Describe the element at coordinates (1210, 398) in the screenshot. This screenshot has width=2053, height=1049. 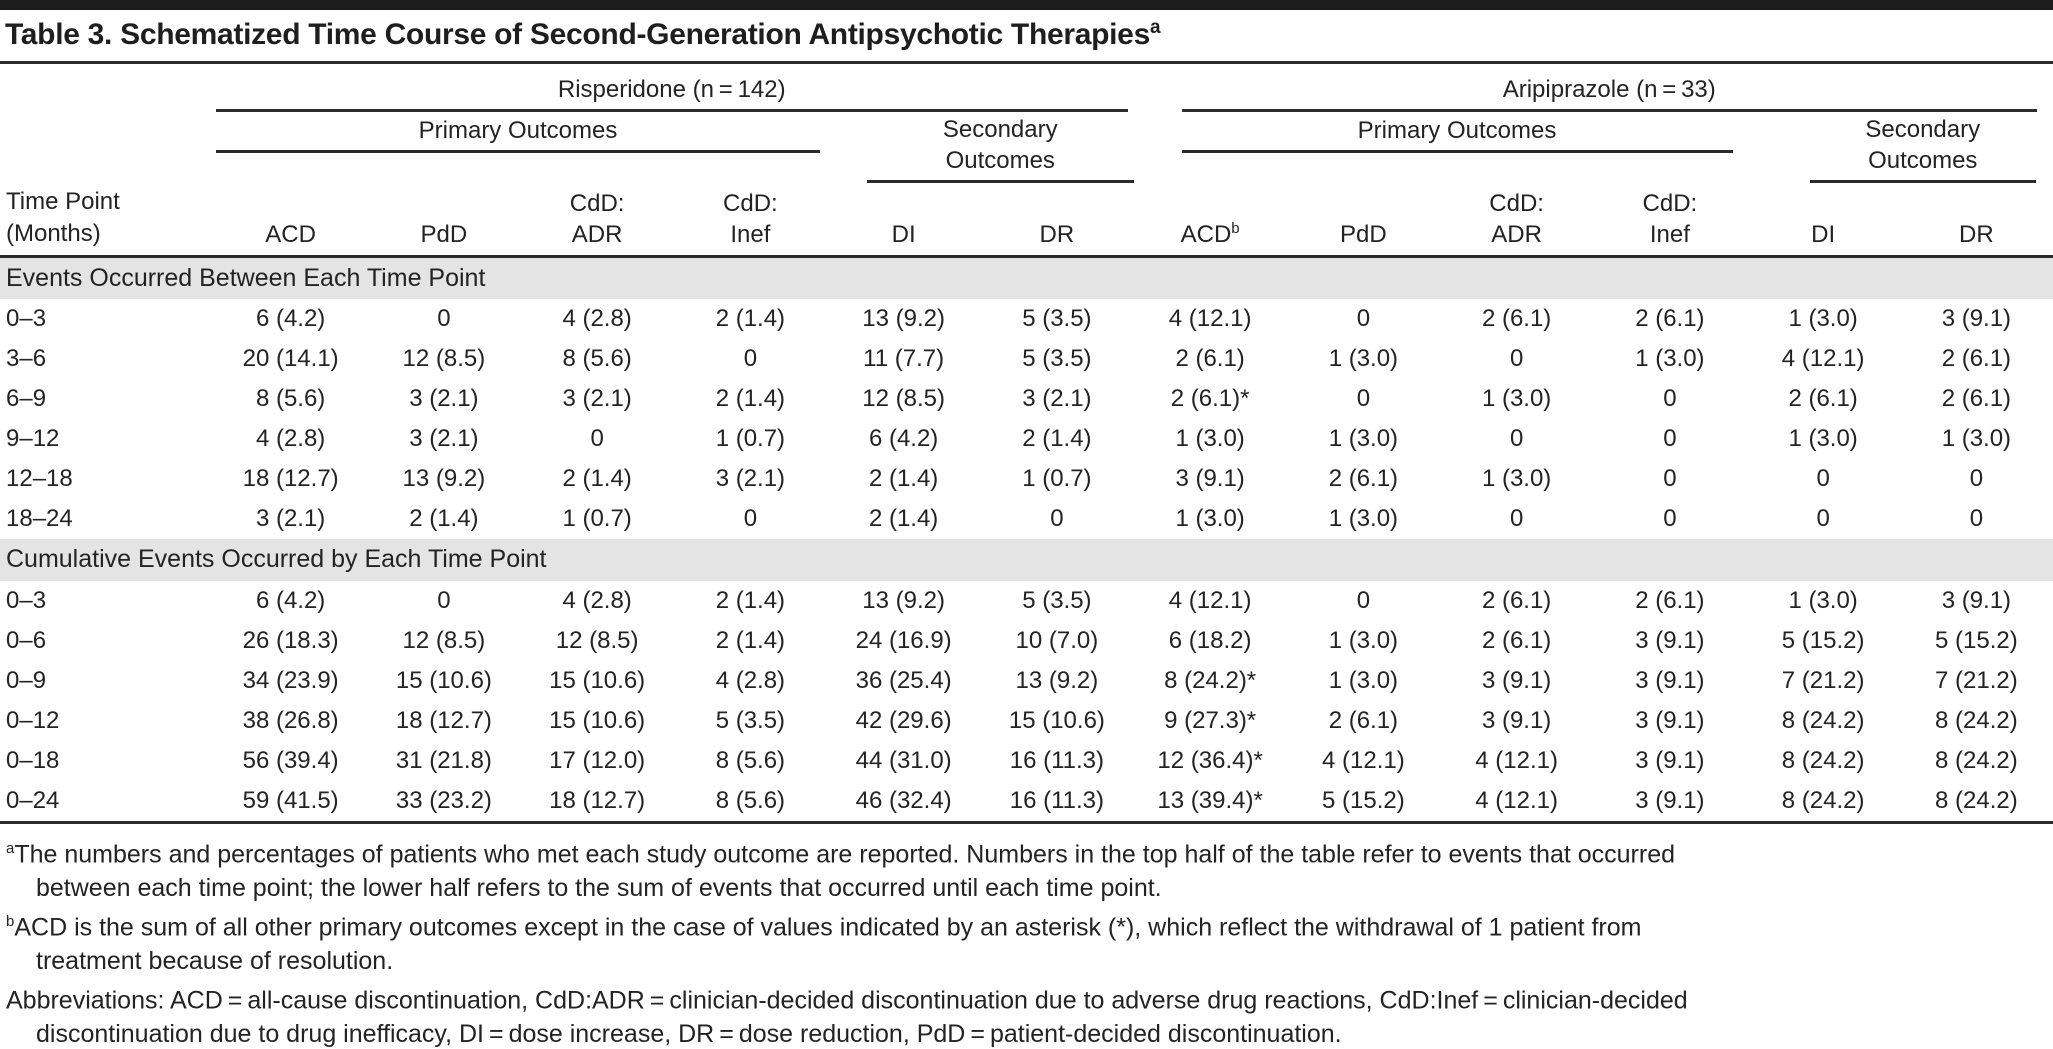
I see `value-cell: 2 (6.1)*` at that location.